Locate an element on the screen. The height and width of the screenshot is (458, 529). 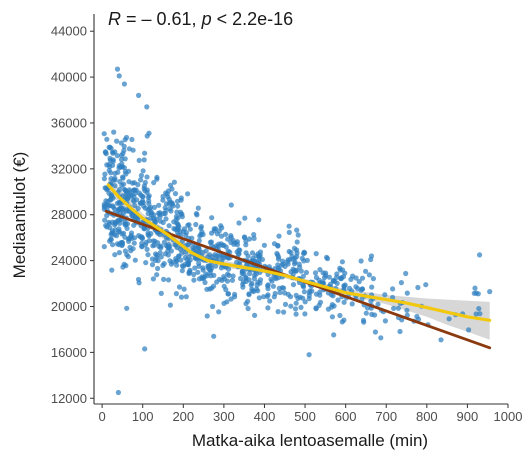
x-tick-label: 400 is located at coordinates (265, 416).